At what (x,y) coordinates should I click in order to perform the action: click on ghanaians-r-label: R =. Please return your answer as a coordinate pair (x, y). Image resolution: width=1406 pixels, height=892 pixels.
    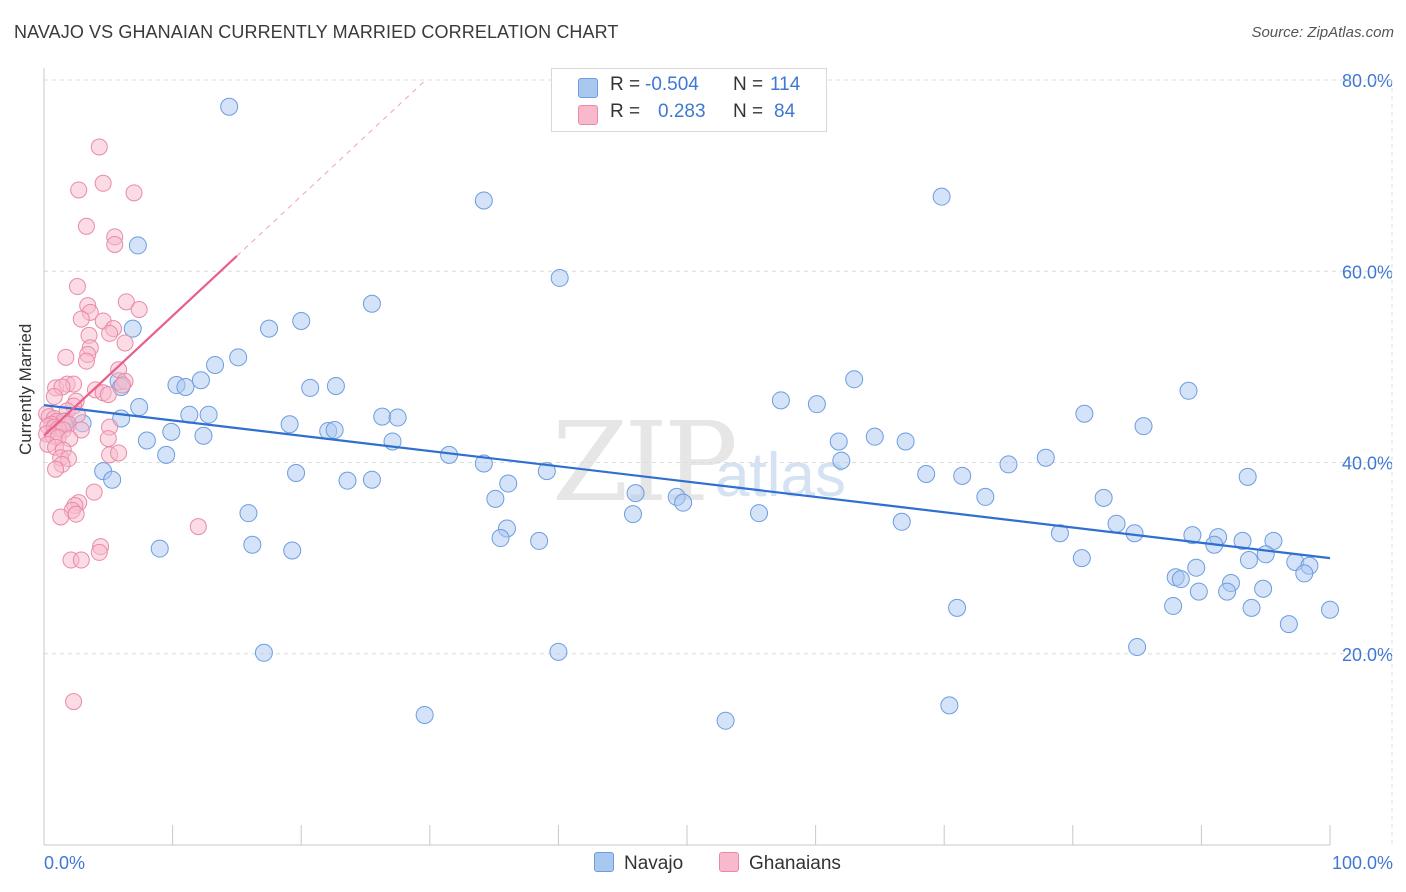
    Looking at the image, I should click on (625, 111).